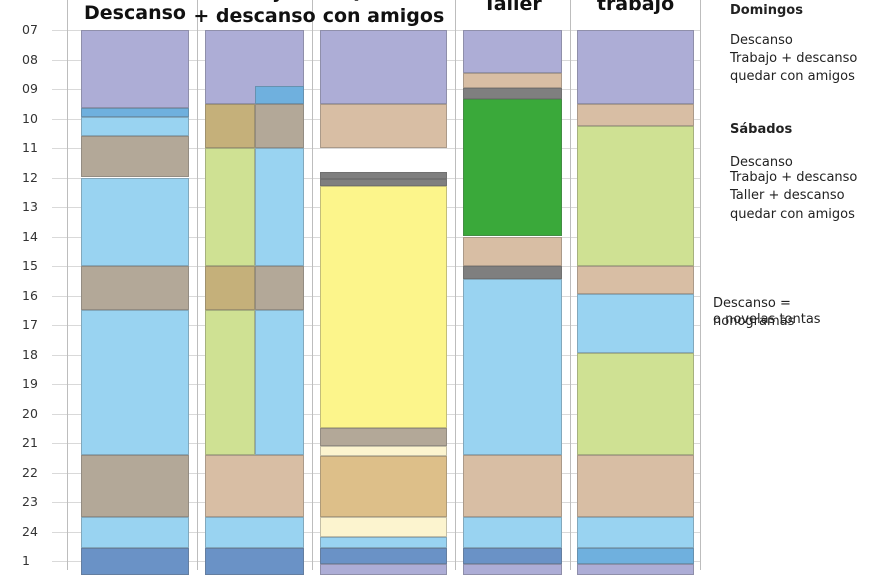 This screenshot has height=575, width=870. I want to click on column-quedar-amigos, so click(383, 287).